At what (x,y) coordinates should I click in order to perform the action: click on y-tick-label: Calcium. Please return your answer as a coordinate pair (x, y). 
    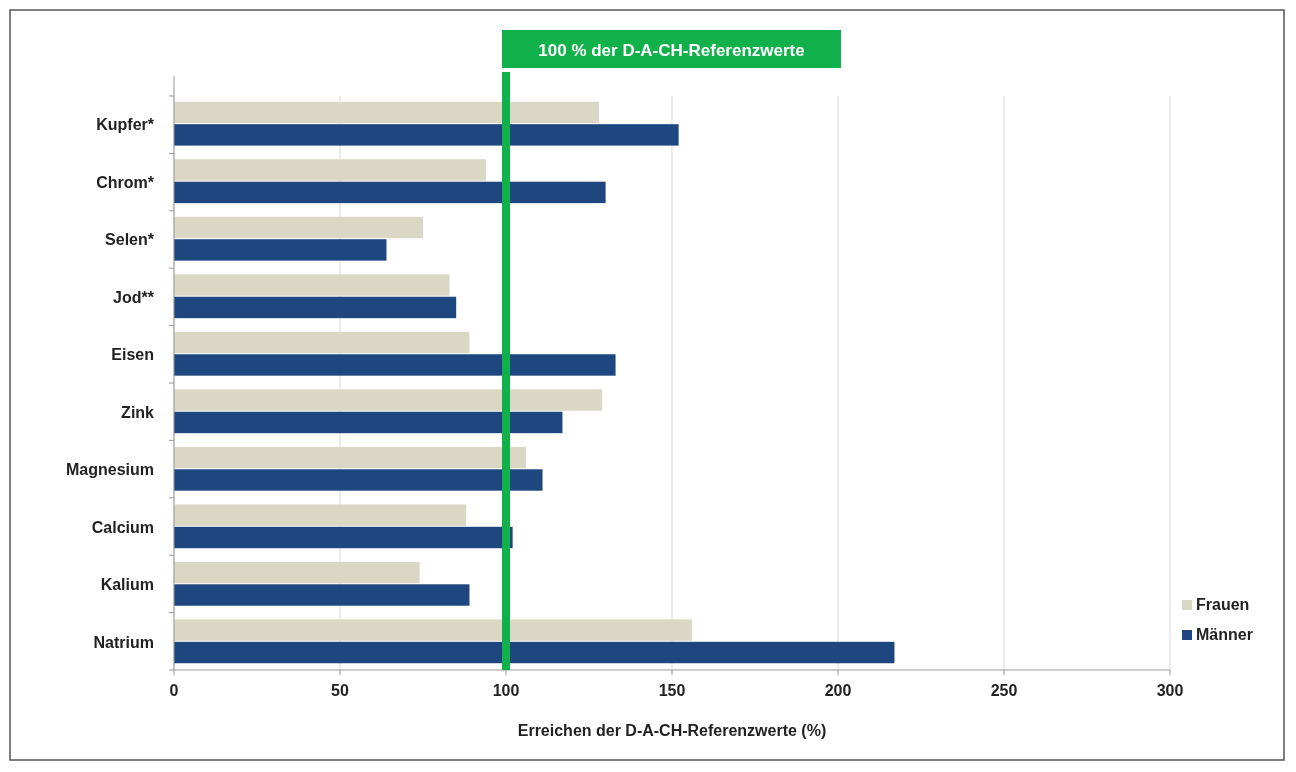
    Looking at the image, I should click on (122, 527).